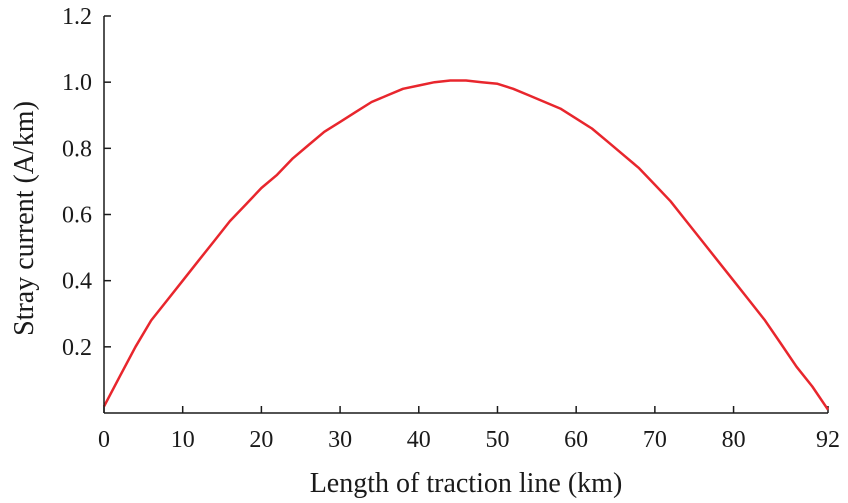 Image resolution: width=848 pixels, height=503 pixels. What do you see at coordinates (86, 182) in the screenshot?
I see `y-axis-ticks: 0.2 0.4 0.6 0.8 1.0 1.2` at bounding box center [86, 182].